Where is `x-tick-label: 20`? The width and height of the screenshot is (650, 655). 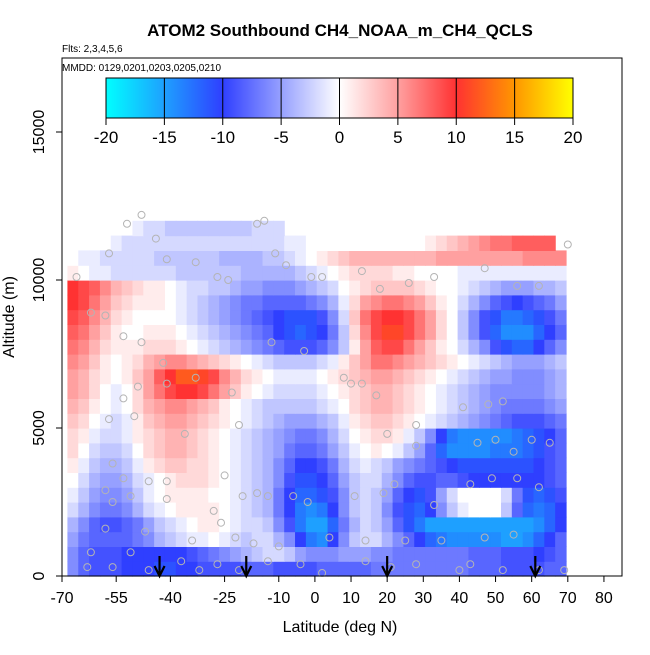 x-tick-label: 20 is located at coordinates (387, 598).